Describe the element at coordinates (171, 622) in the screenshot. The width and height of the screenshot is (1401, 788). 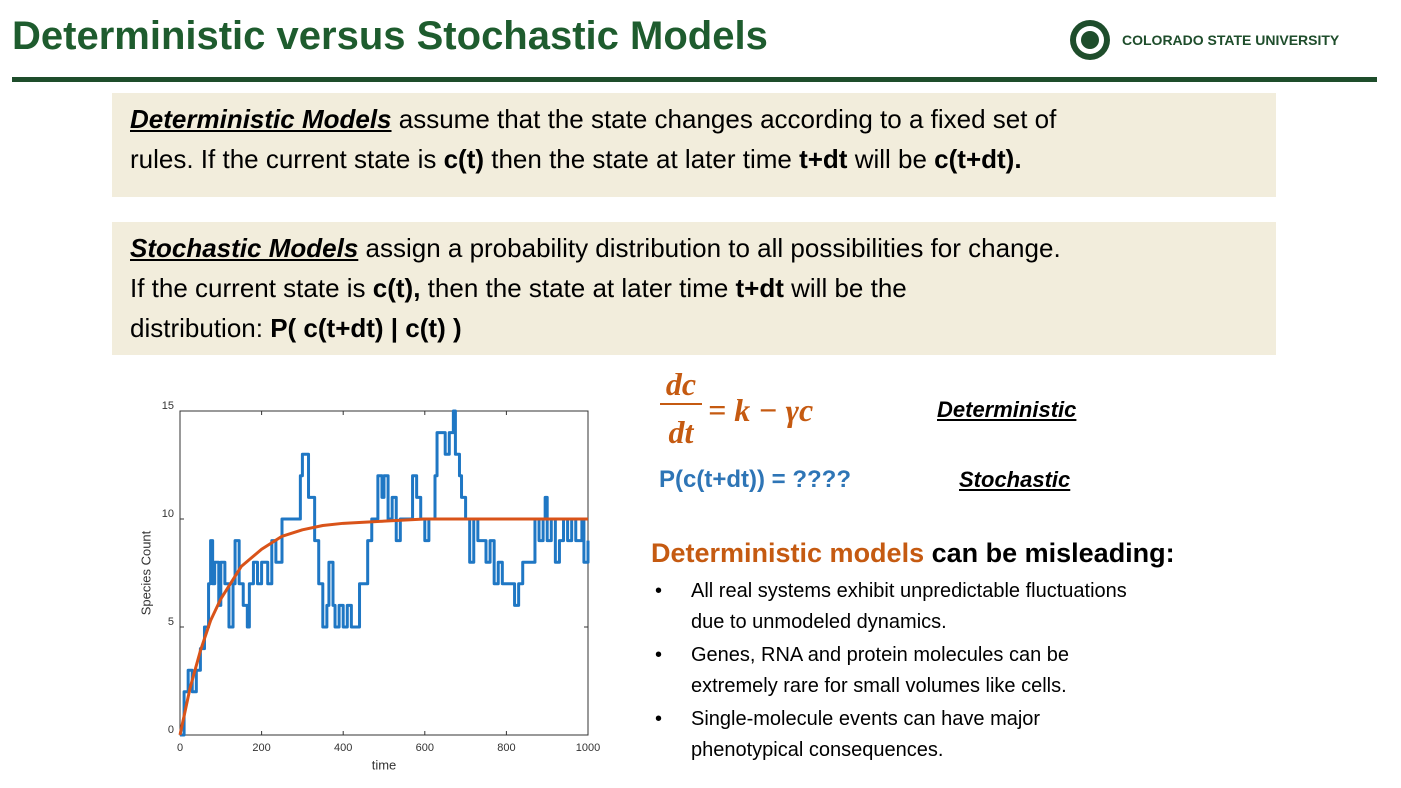
I see `y-tick-label: 5` at that location.